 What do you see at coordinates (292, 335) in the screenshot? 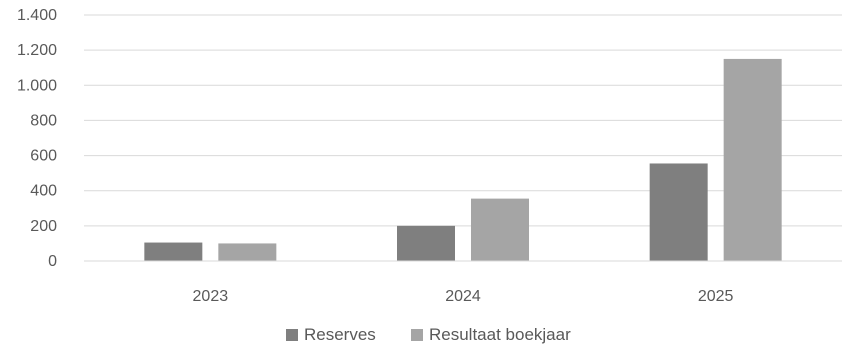
I see `legend-swatch-reserves` at bounding box center [292, 335].